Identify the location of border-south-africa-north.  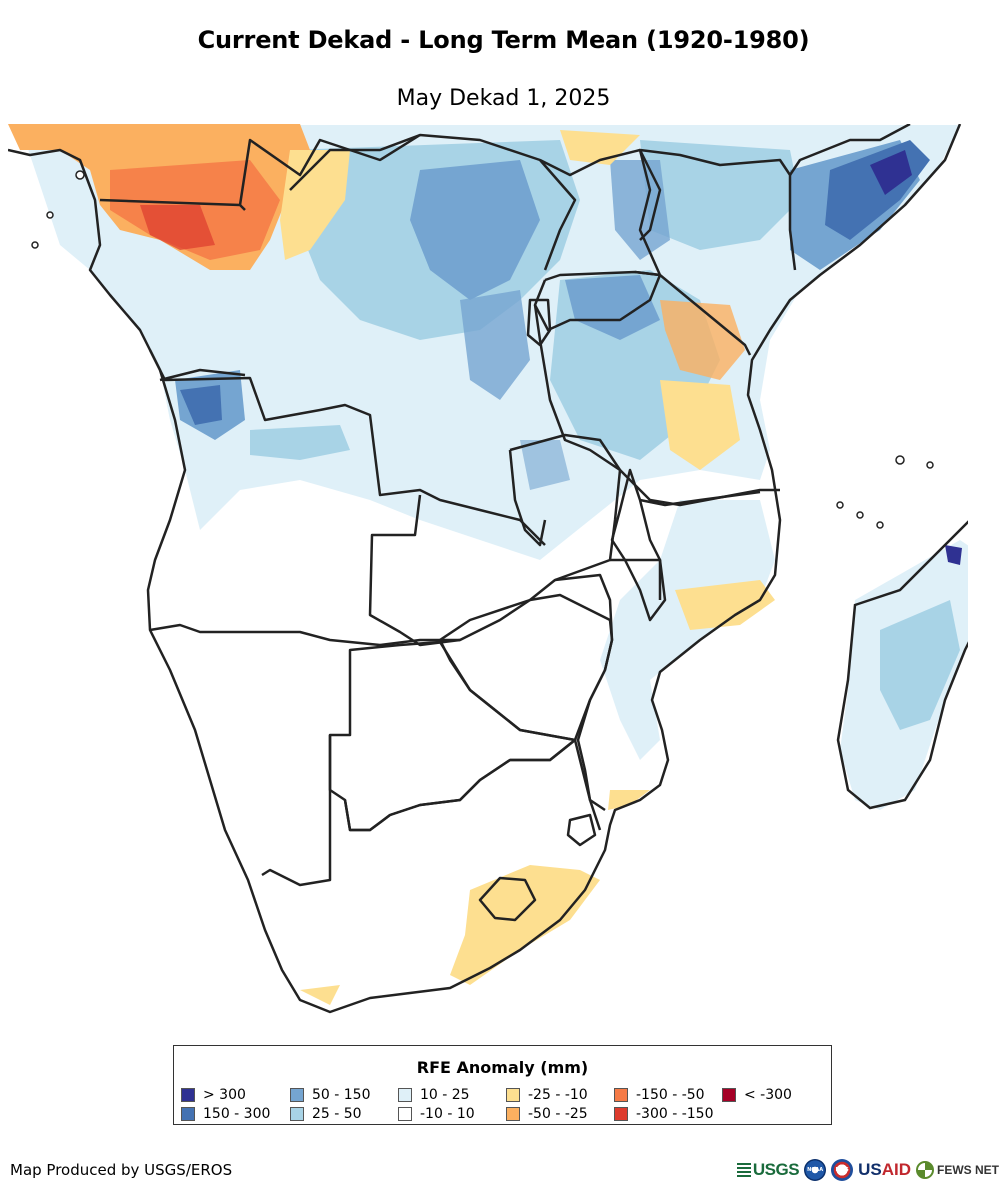
(472, 785).